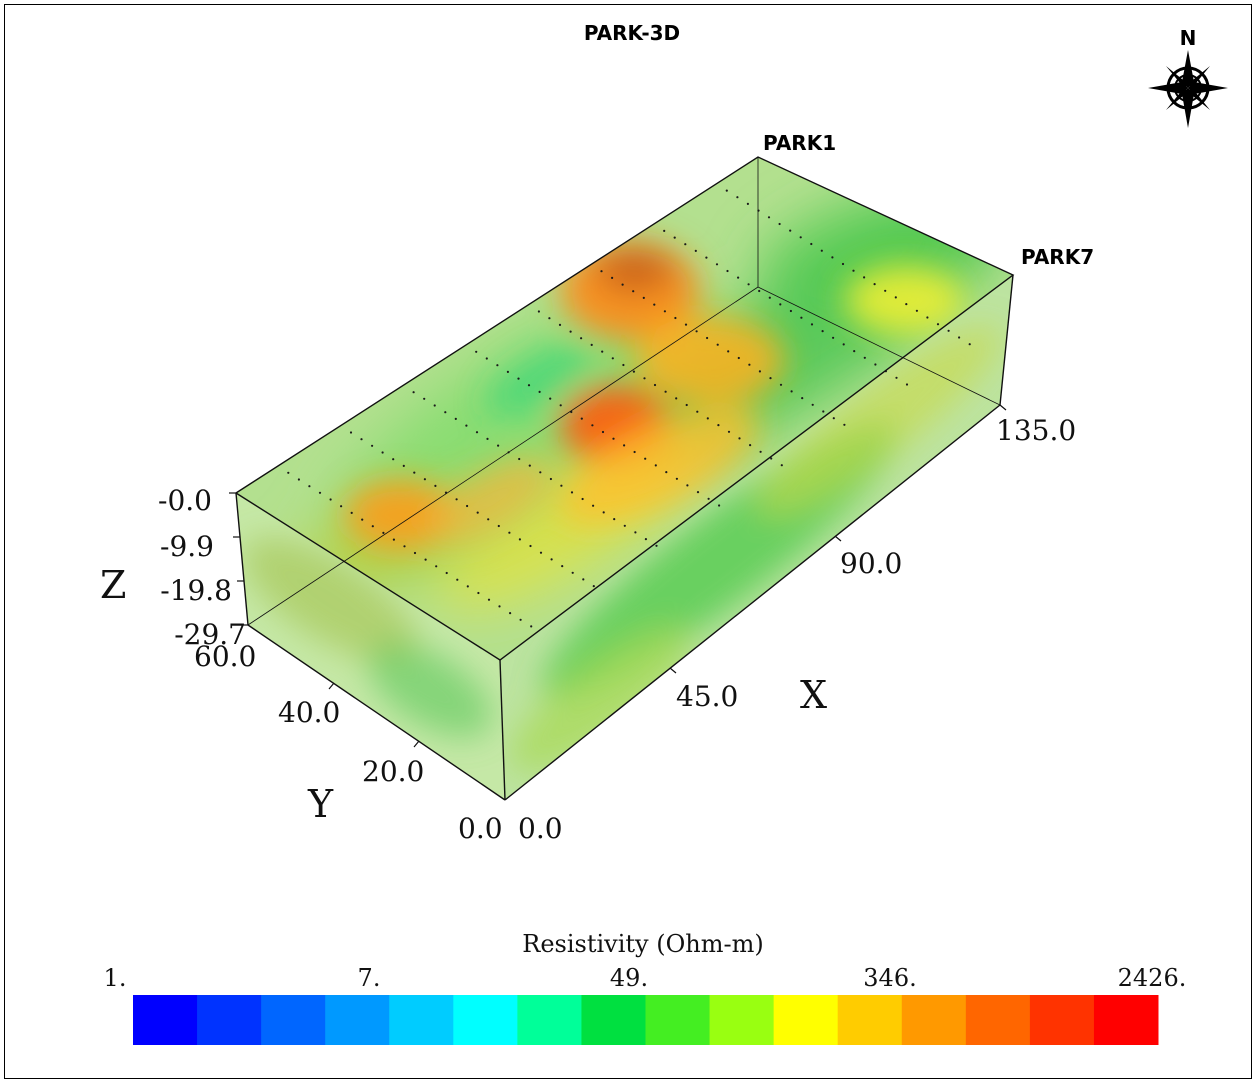 The height and width of the screenshot is (1081, 1256). Describe the element at coordinates (1036, 430) in the screenshot. I see `x-tick-label: 135.0` at that location.